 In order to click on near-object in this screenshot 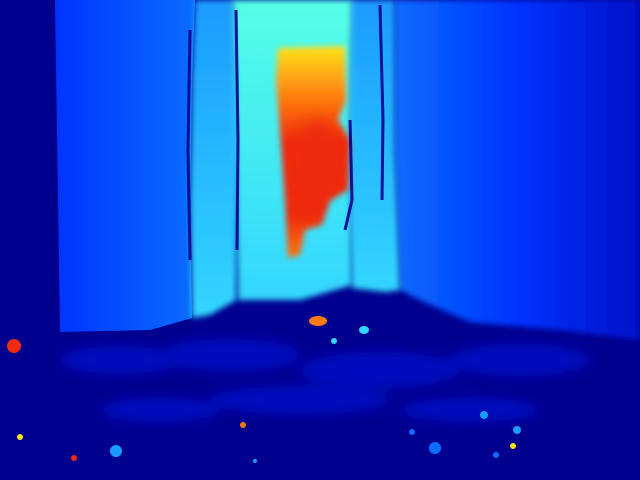, I will do `click(313, 152)`.